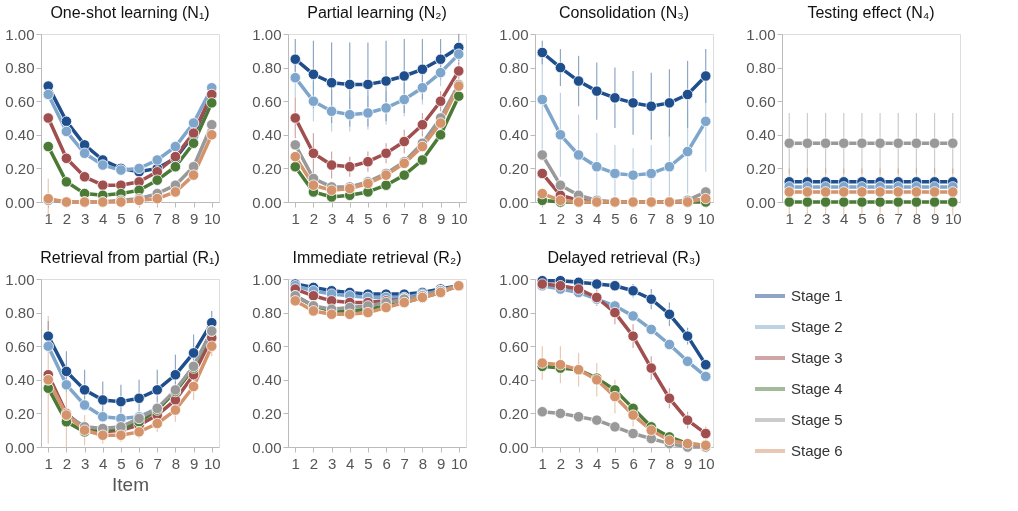  What do you see at coordinates (817, 450) in the screenshot?
I see `legend-label: Stage 6` at bounding box center [817, 450].